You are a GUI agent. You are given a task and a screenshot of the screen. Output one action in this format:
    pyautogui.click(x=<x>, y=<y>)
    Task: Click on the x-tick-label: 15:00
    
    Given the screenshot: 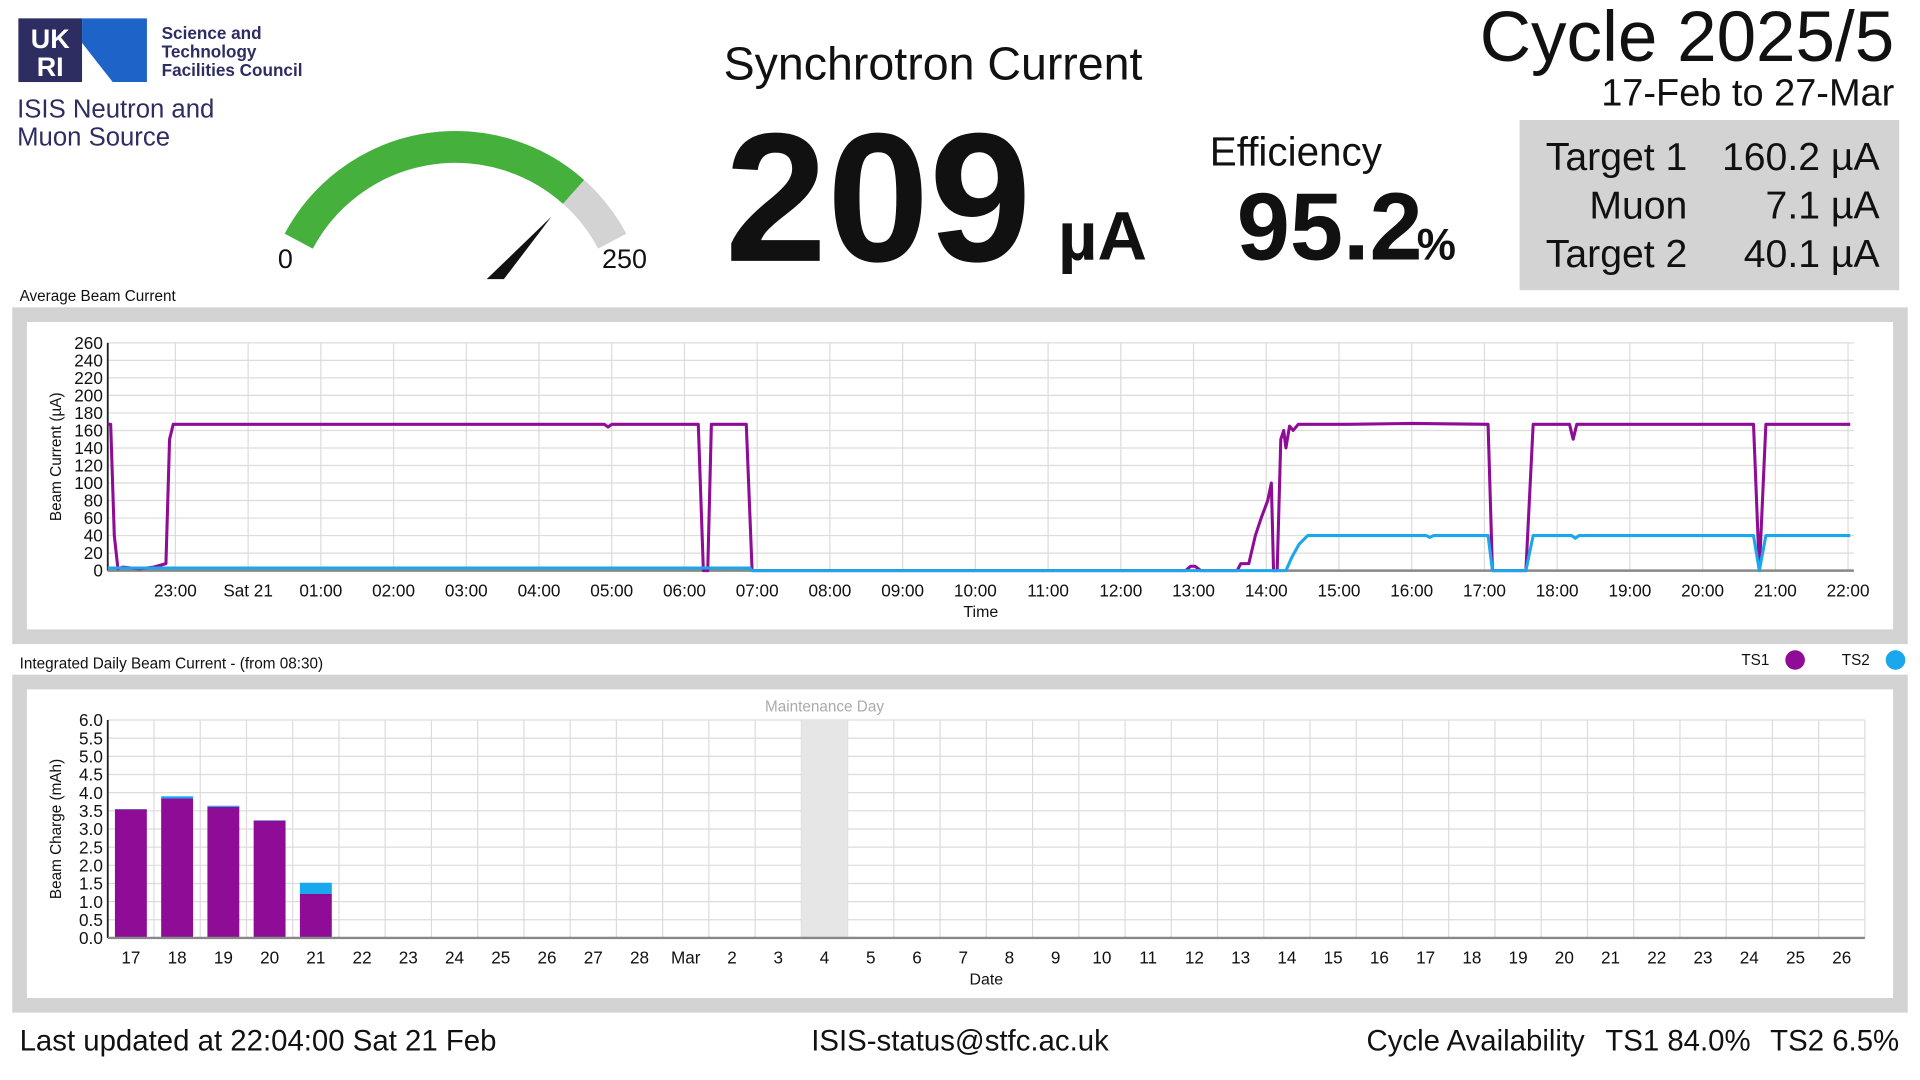 What is the action you would take?
    pyautogui.click(x=1339, y=590)
    